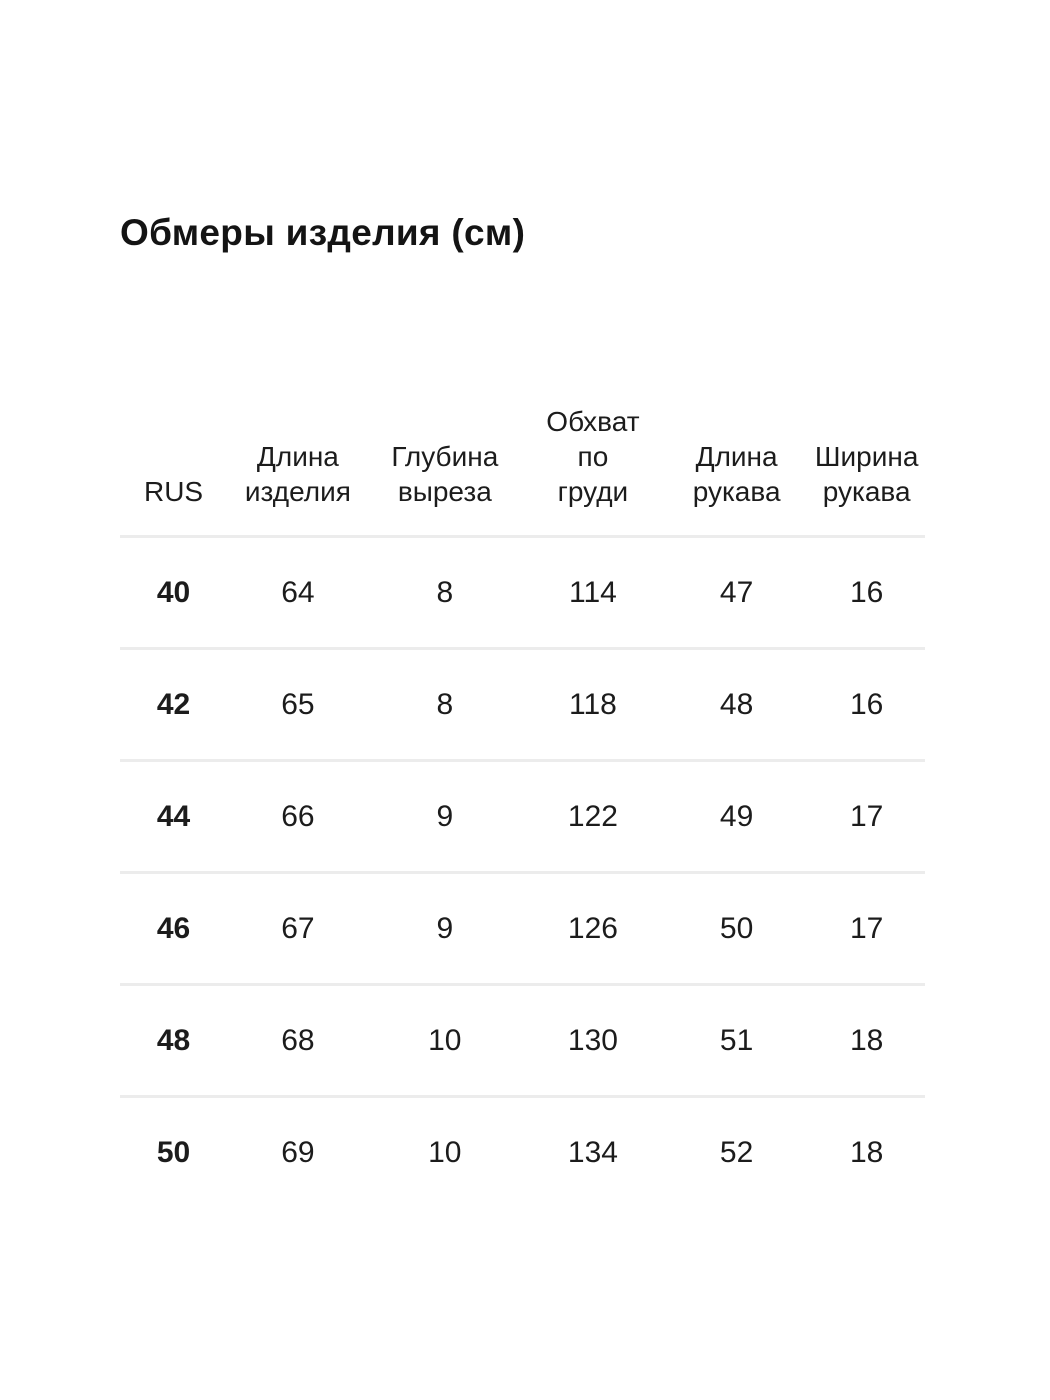 This screenshot has width=1050, height=1400. Describe the element at coordinates (736, 705) in the screenshot. I see `table-cell: 48` at that location.